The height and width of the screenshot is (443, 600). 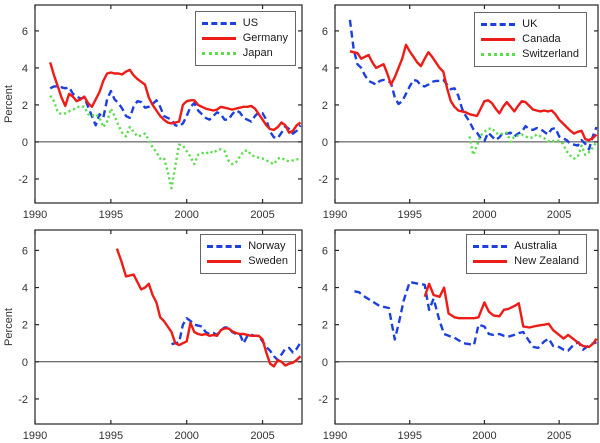 What do you see at coordinates (546, 261) in the screenshot?
I see `legend-label-new-zealand: New Zealand` at bounding box center [546, 261].